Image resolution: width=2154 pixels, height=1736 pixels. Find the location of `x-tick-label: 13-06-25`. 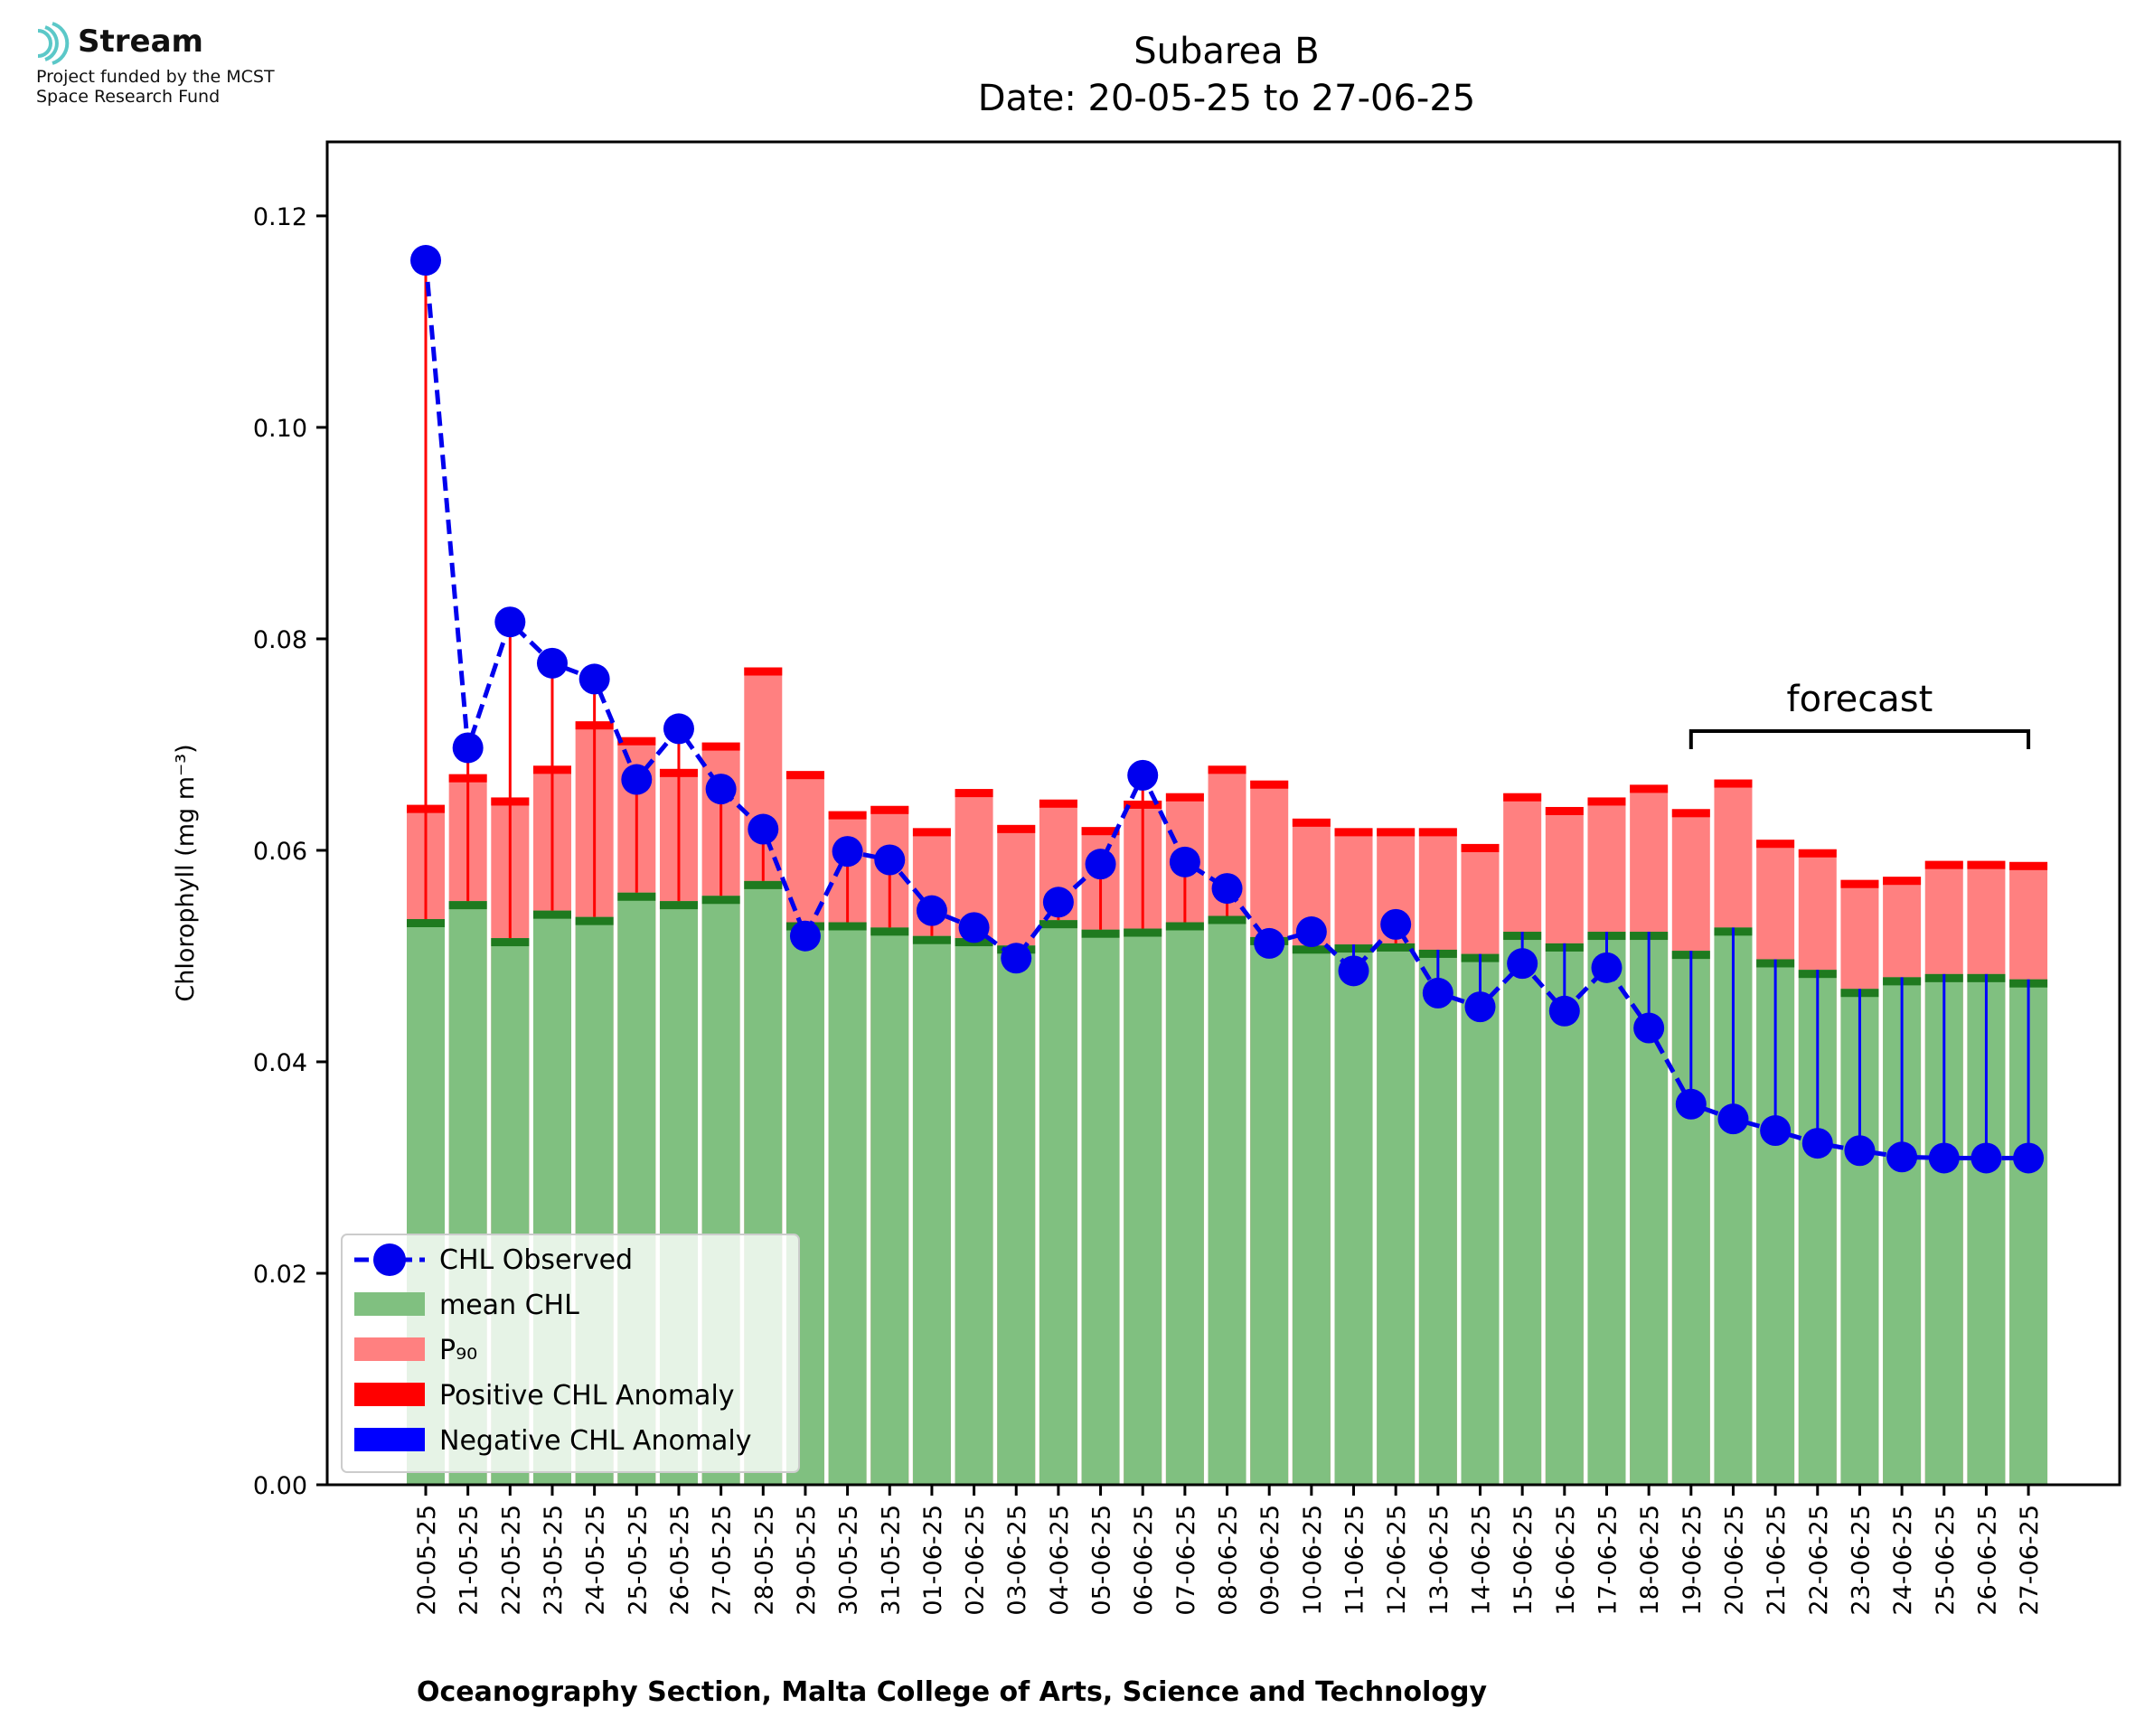

x-tick-label: 13-06-25 is located at coordinates (1439, 1560).